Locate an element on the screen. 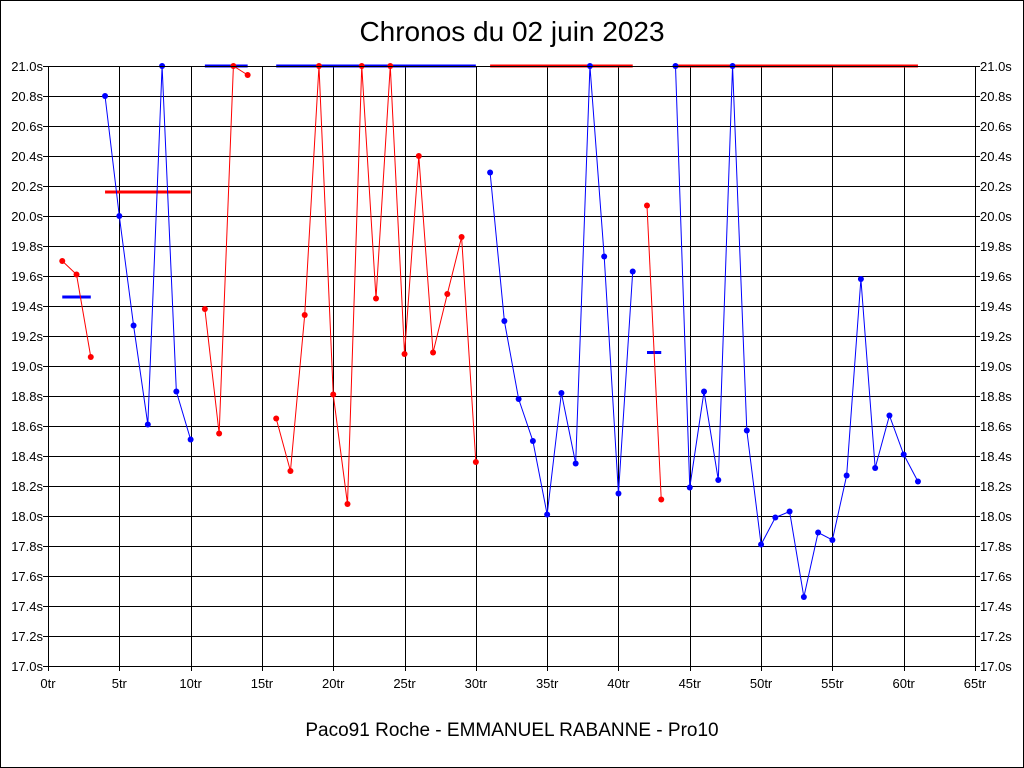  x-tick-label: 20tr is located at coordinates (333, 683).